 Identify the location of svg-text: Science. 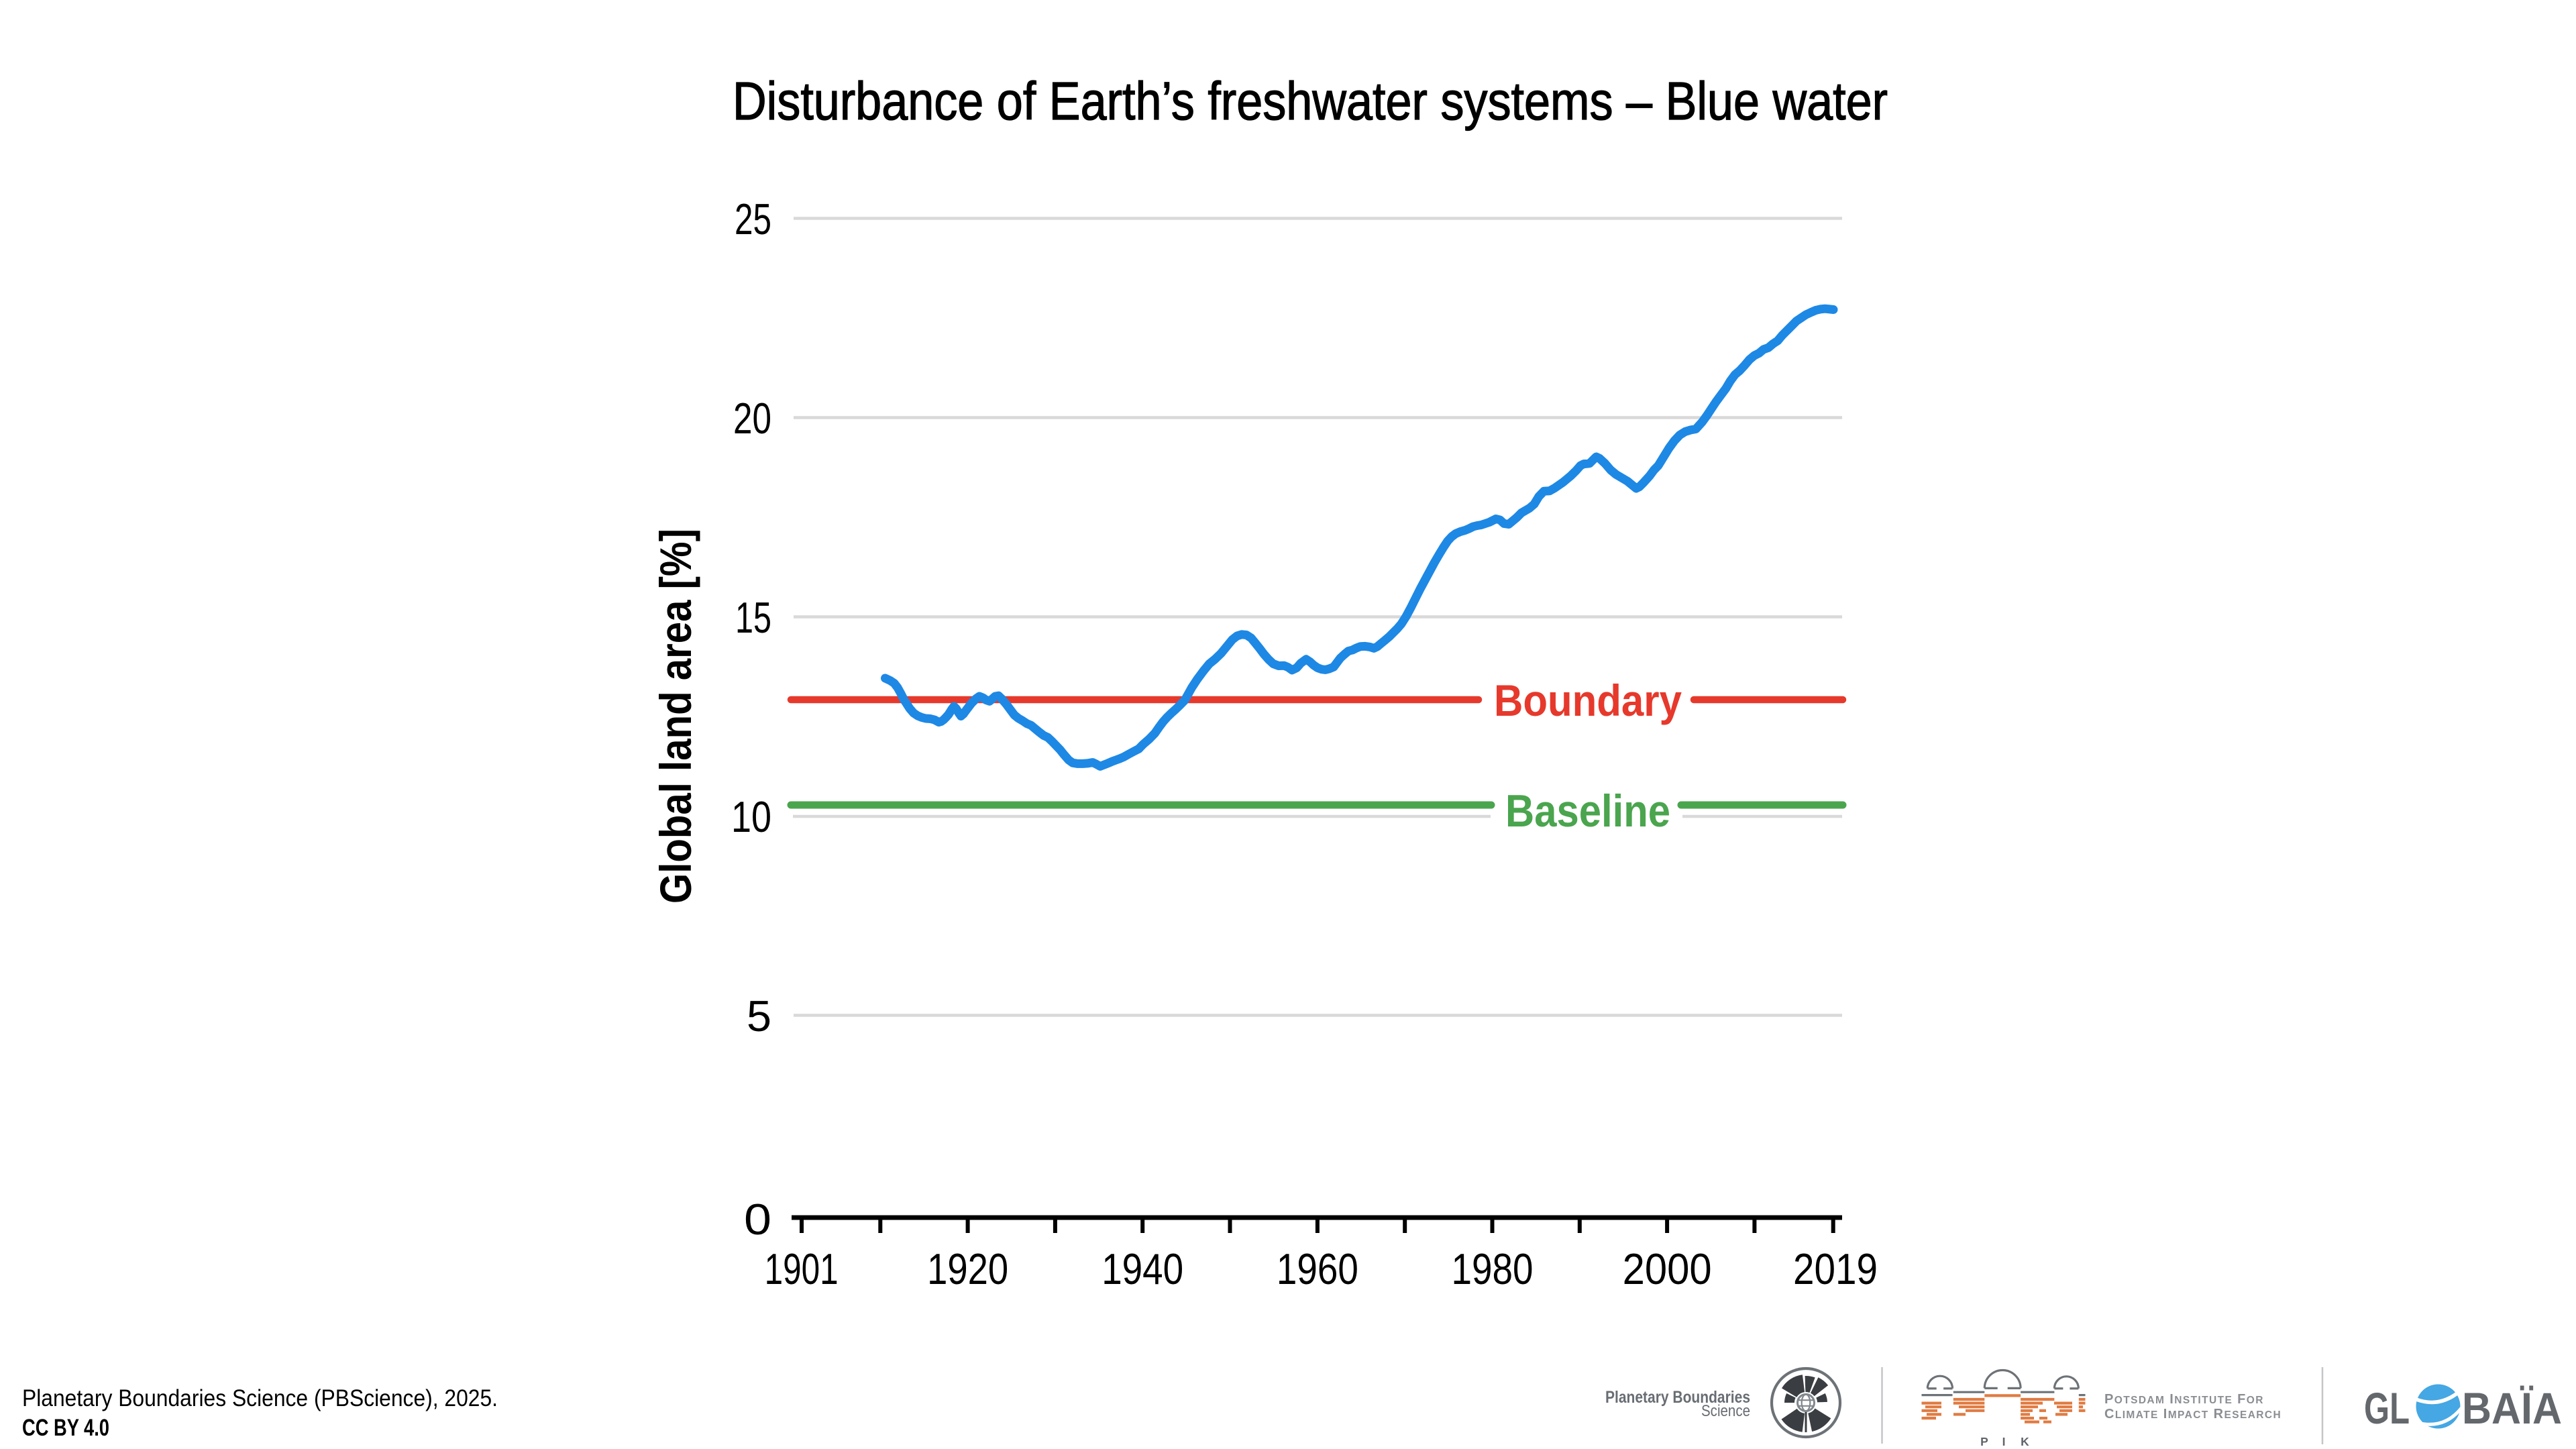
(1725, 1411).